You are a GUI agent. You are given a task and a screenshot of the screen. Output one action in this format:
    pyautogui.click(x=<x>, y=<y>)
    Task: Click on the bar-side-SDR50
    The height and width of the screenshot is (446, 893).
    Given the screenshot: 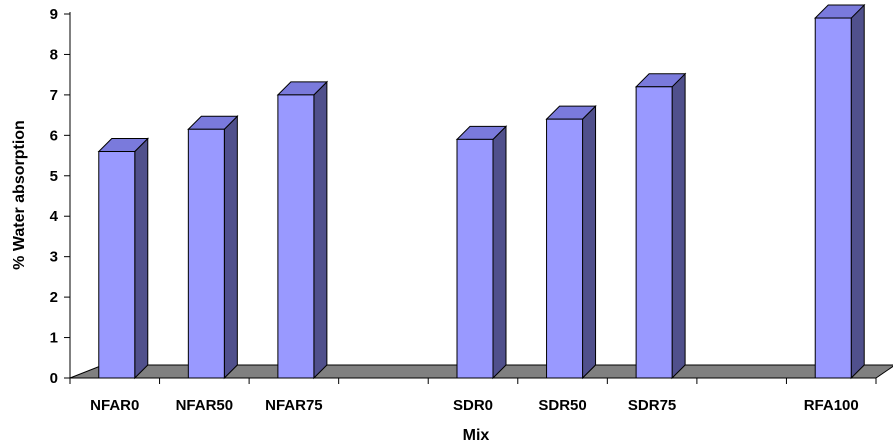 What is the action you would take?
    pyautogui.click(x=589, y=242)
    